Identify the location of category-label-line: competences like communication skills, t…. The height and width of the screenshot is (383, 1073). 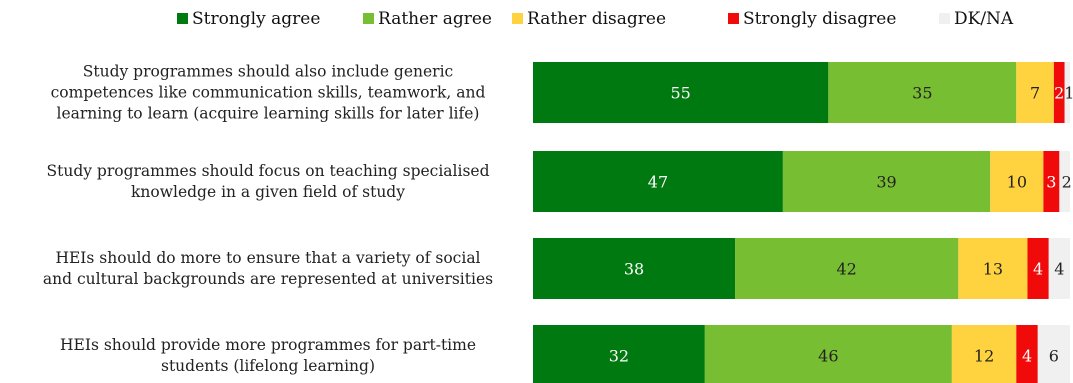
(268, 93).